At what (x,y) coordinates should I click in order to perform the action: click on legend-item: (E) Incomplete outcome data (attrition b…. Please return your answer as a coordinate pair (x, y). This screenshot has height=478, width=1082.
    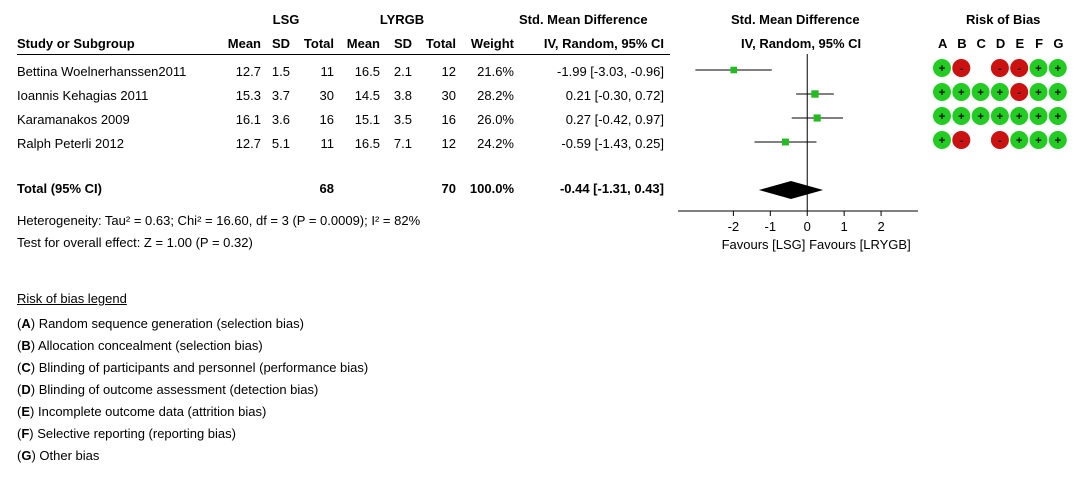
    Looking at the image, I should click on (142, 411).